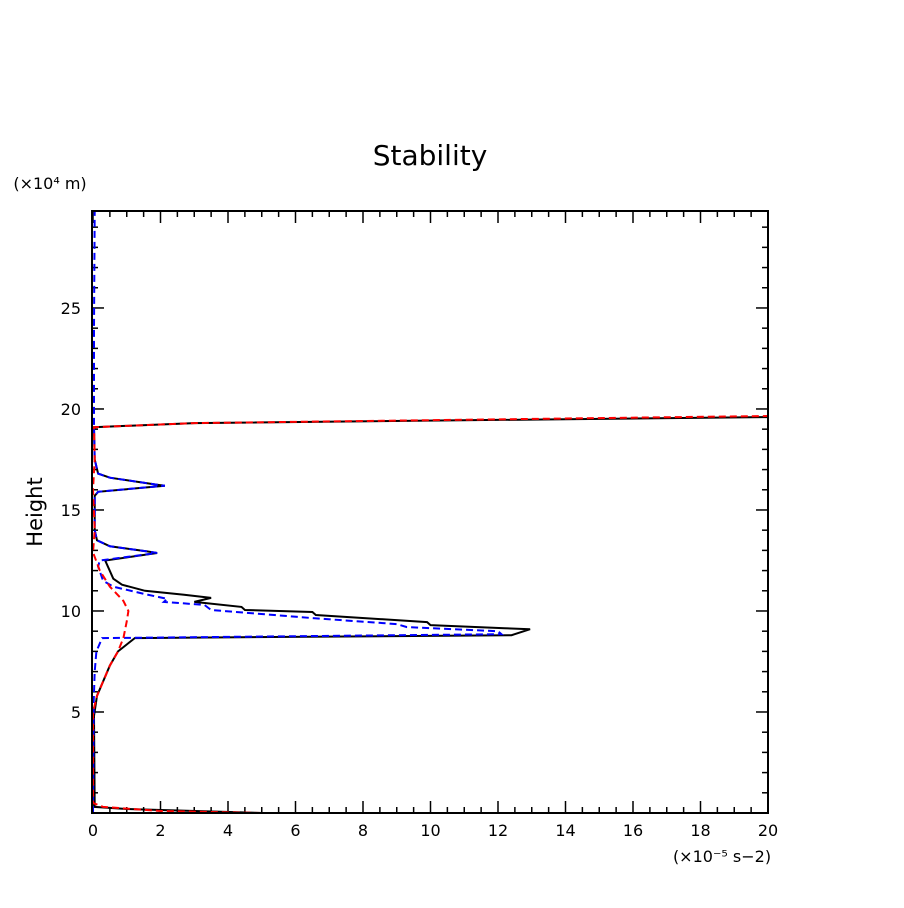 This screenshot has height=908, width=904. Describe the element at coordinates (363, 830) in the screenshot. I see `x-tick-label: 8` at that location.